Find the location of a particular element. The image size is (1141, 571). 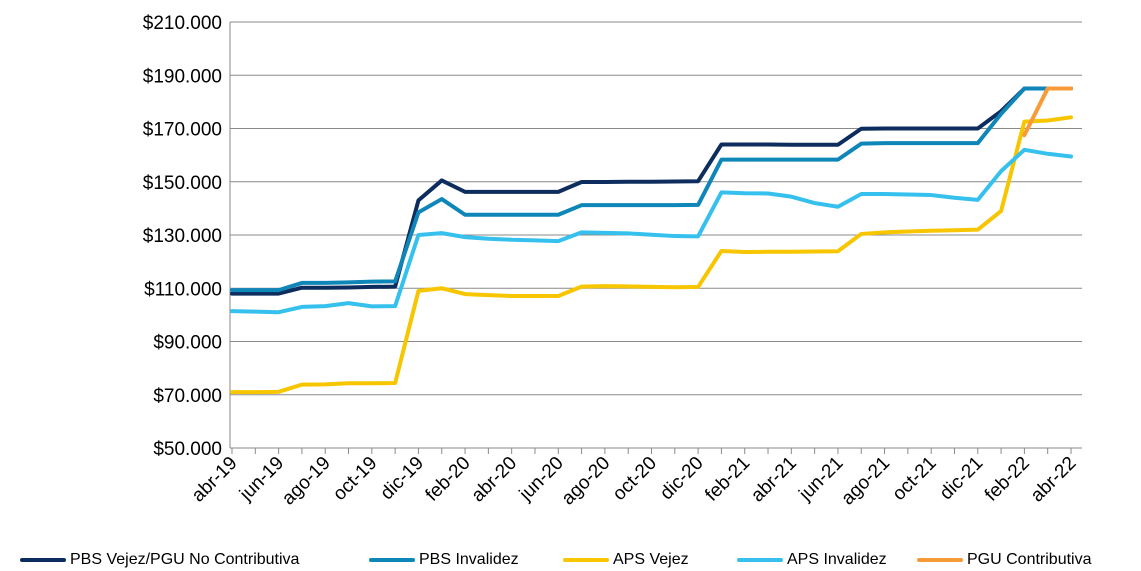

y-tick-label: $50.000 is located at coordinates (187, 449).